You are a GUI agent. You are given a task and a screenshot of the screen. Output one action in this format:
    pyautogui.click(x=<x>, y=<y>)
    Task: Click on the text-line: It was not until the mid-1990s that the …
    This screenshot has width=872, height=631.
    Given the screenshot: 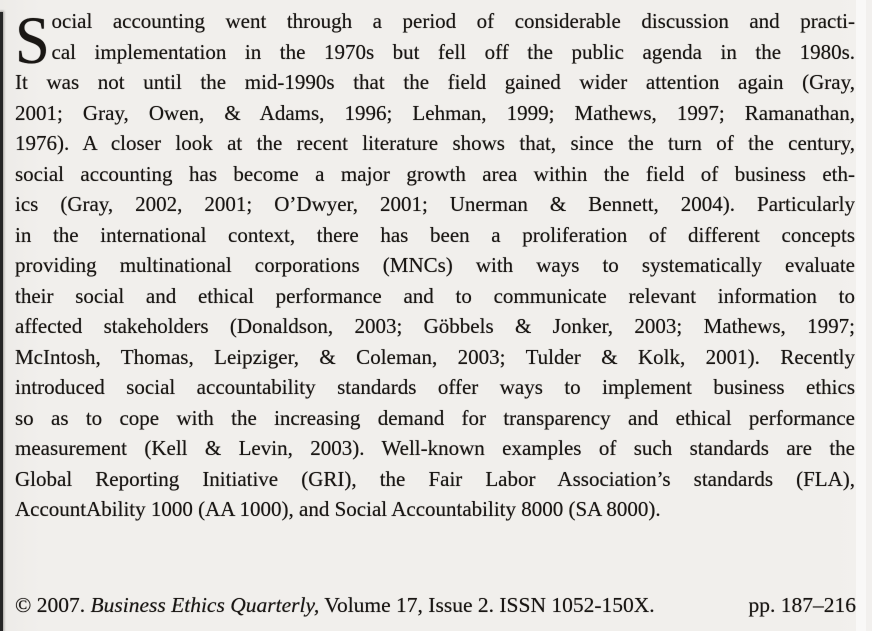 What is the action you would take?
    pyautogui.click(x=435, y=82)
    